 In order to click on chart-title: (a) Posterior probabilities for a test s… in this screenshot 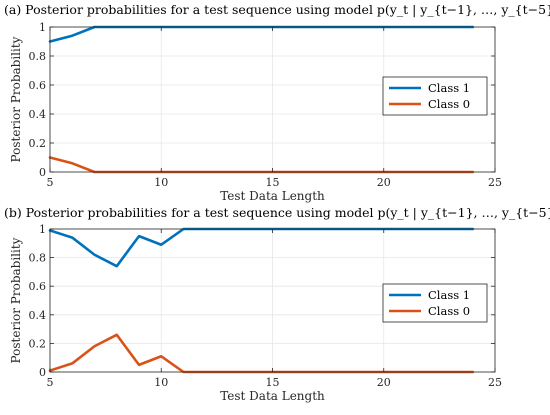, I will do `click(277, 9)`.